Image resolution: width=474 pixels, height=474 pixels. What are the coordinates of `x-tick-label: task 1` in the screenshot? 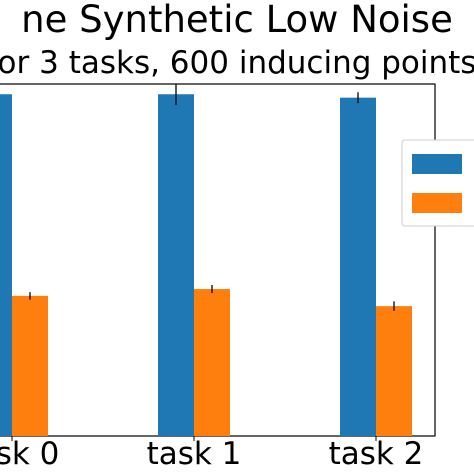 It's located at (194, 454).